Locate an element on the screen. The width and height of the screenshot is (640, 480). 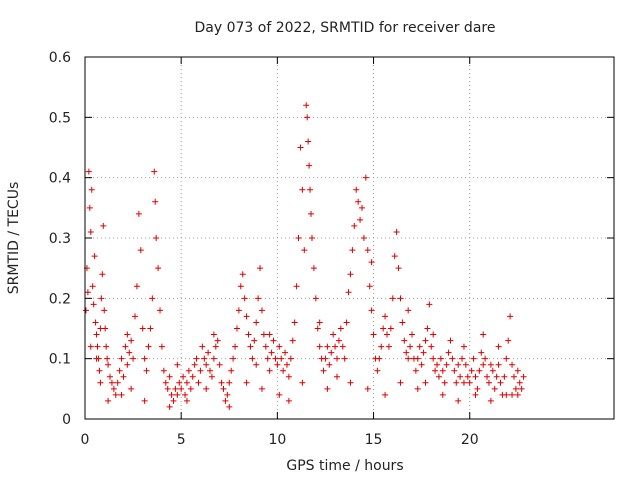
y-axis-label: SRMTID / TECUs is located at coordinates (14, 238).